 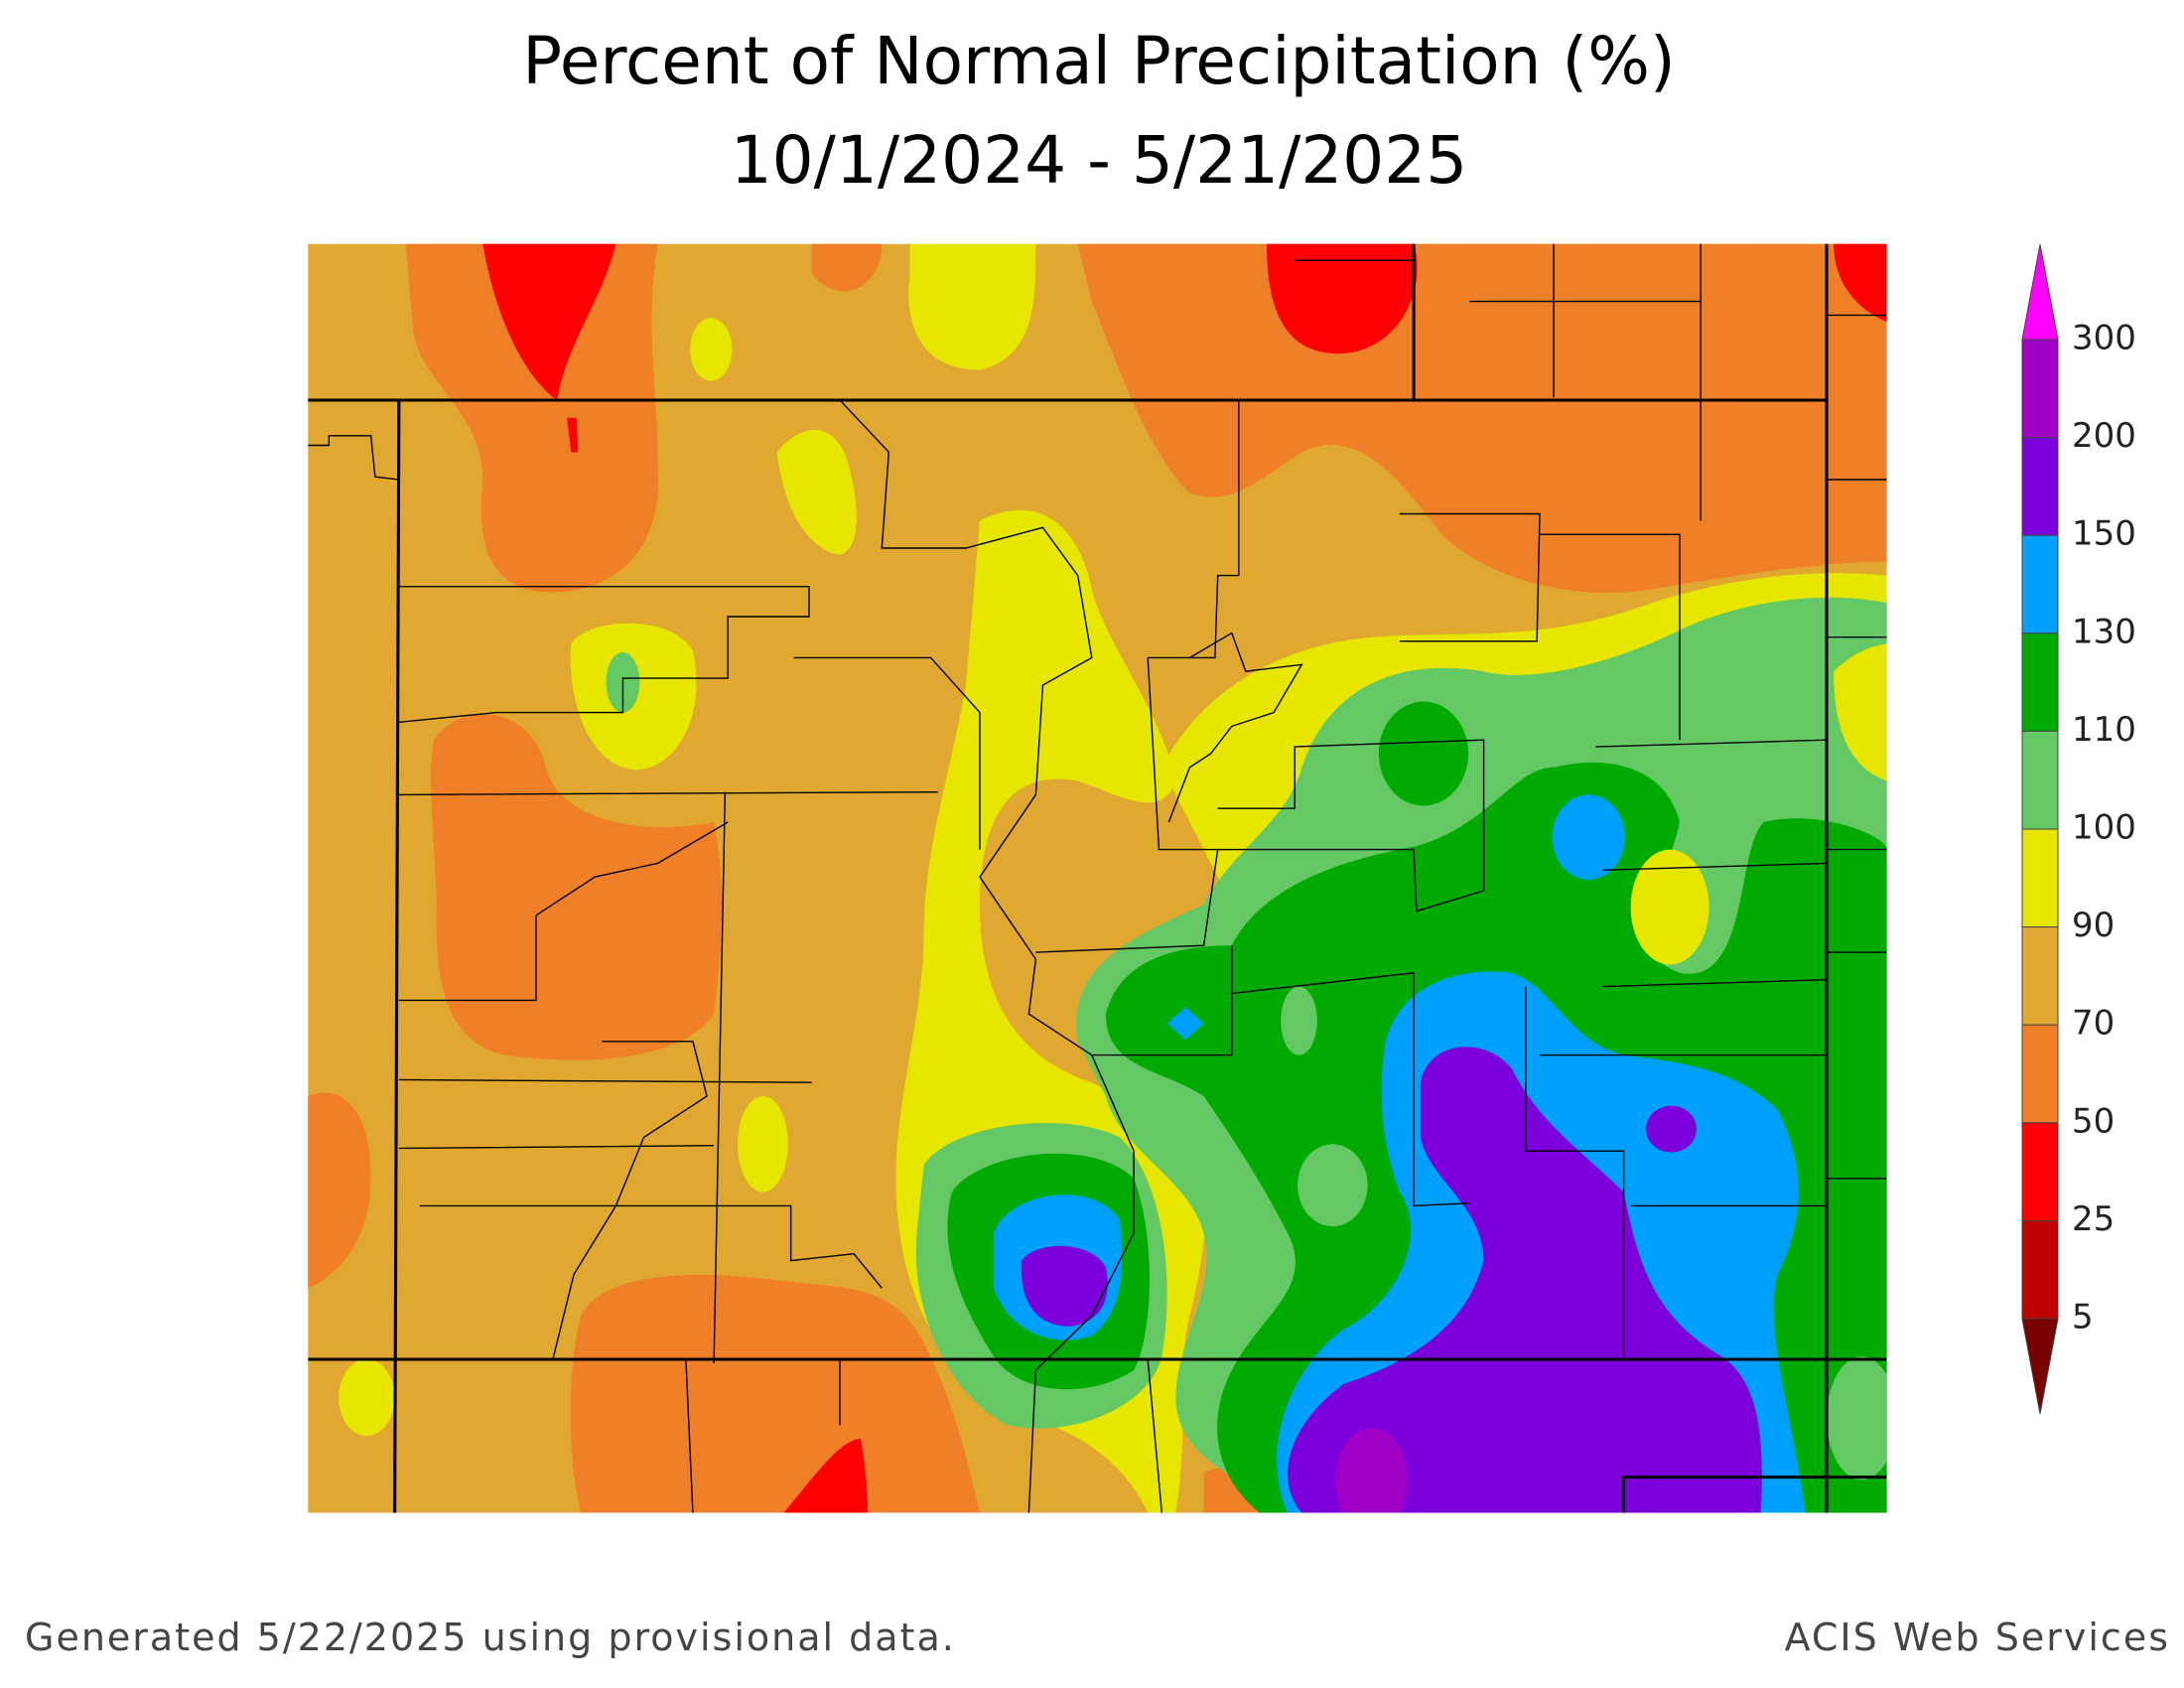 I want to click on legend-label: 90, so click(x=2093, y=925).